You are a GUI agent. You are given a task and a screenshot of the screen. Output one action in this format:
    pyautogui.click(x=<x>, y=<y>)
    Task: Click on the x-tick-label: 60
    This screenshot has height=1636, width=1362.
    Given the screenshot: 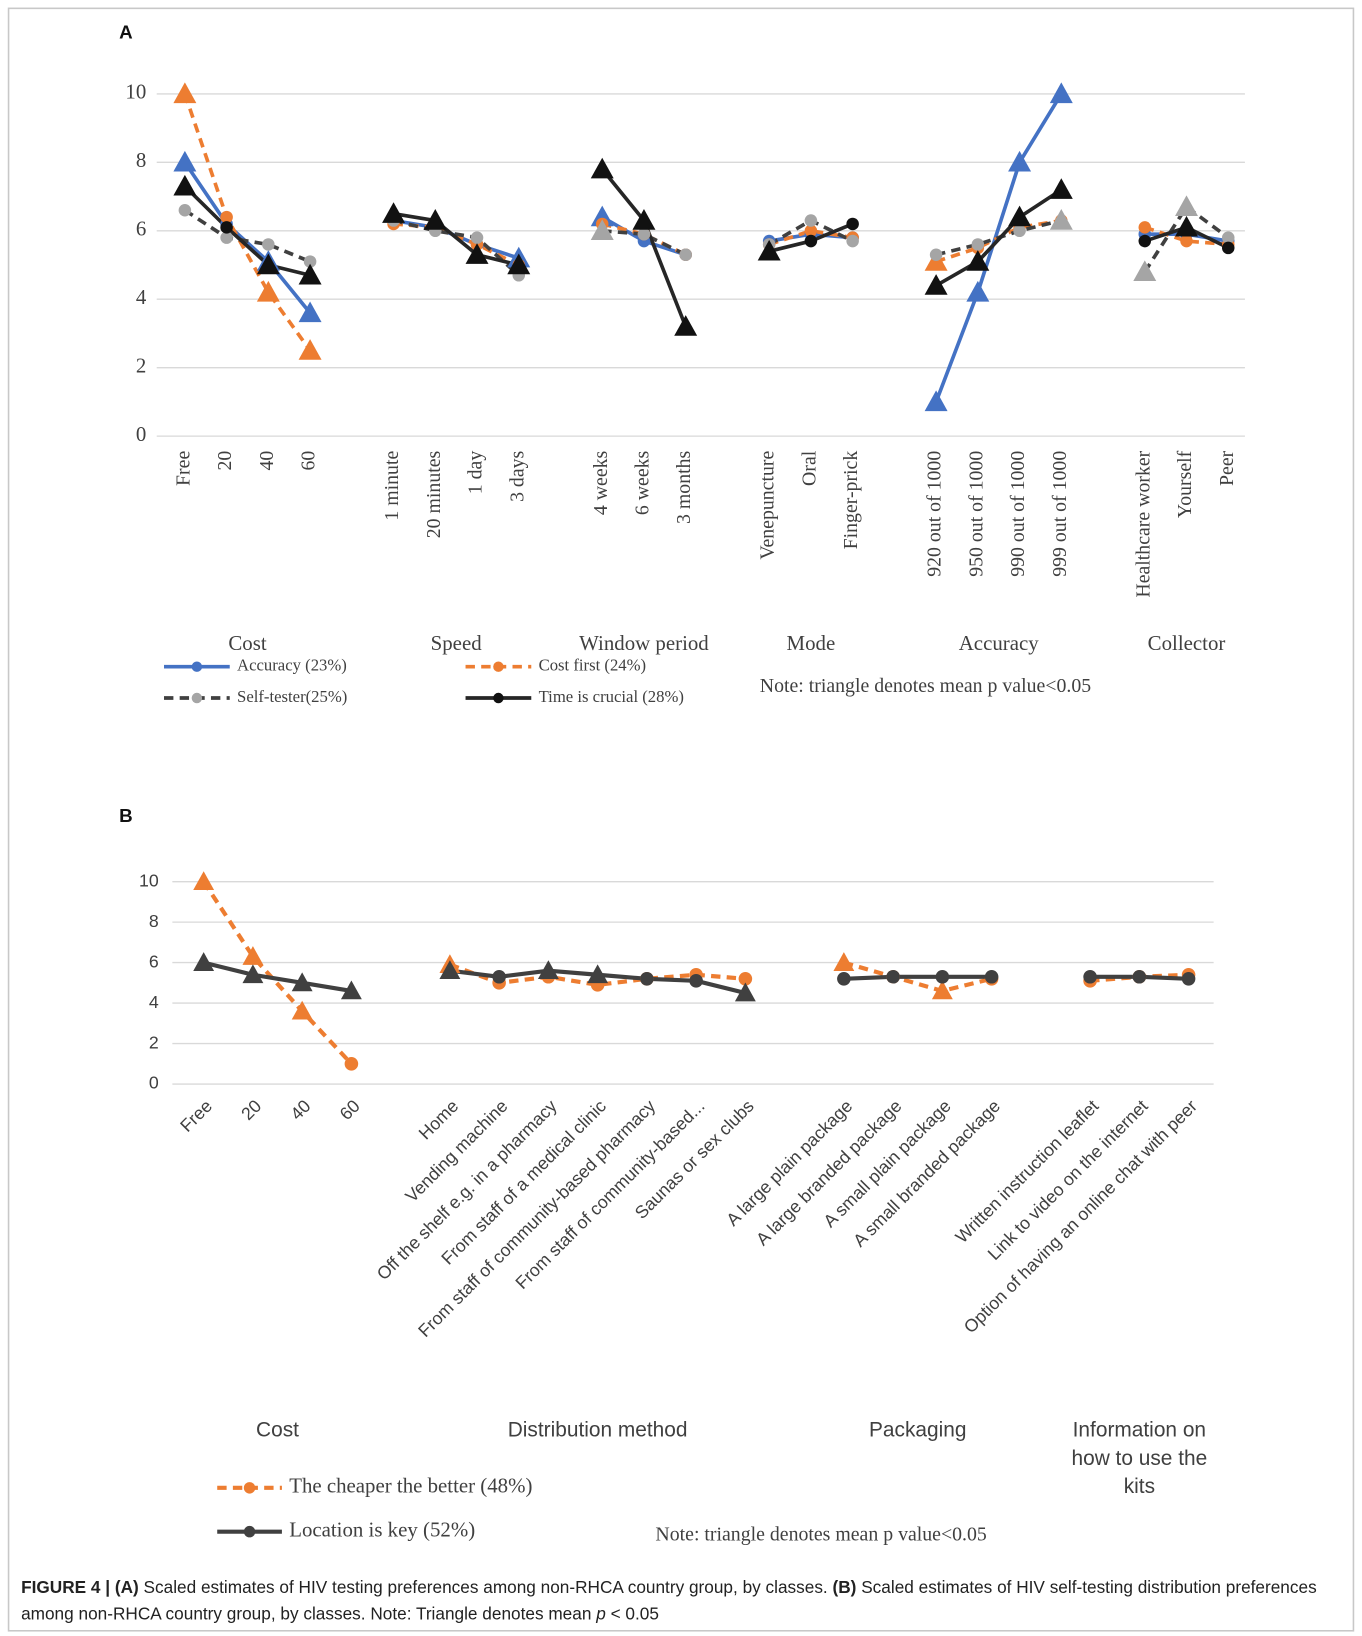 What is the action you would take?
    pyautogui.click(x=350, y=1110)
    